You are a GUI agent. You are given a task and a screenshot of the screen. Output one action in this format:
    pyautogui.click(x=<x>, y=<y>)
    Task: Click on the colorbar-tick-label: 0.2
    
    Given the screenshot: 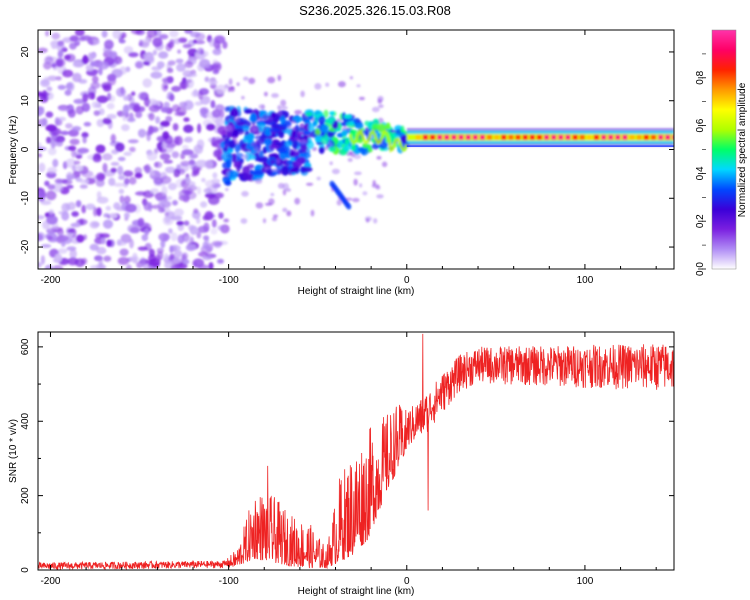 What is the action you would take?
    pyautogui.click(x=700, y=221)
    